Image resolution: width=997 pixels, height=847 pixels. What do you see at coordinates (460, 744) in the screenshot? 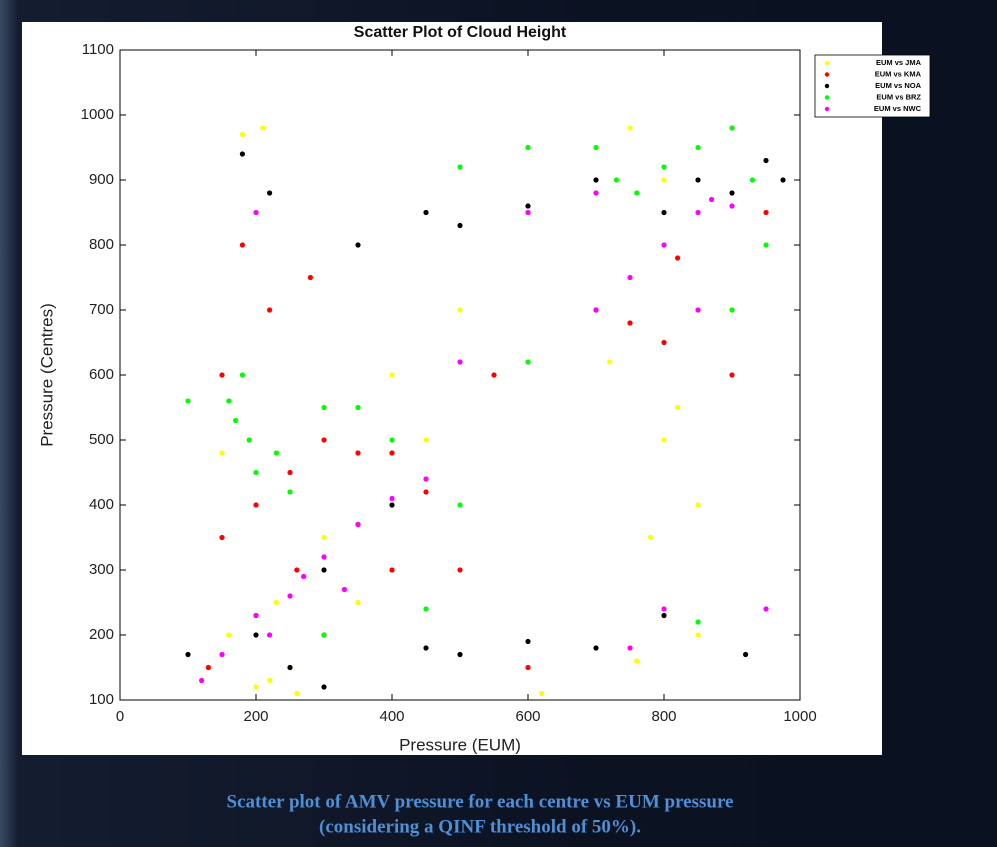
I see `x-axis-label: Pressure (EUM)` at bounding box center [460, 744].